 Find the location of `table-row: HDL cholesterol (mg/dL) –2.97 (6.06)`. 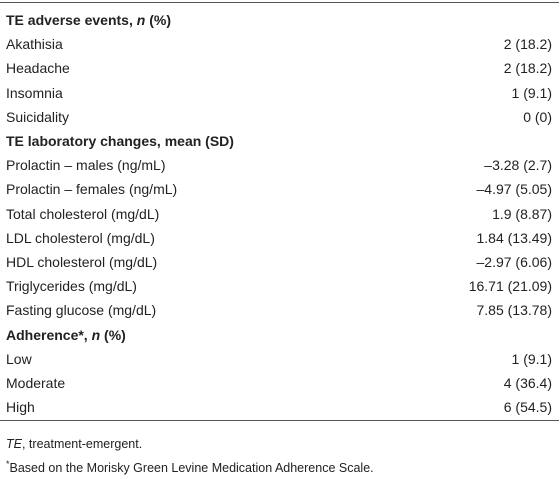

table-row: HDL cholesterol (mg/dL) –2.97 (6.06) is located at coordinates (279, 262).